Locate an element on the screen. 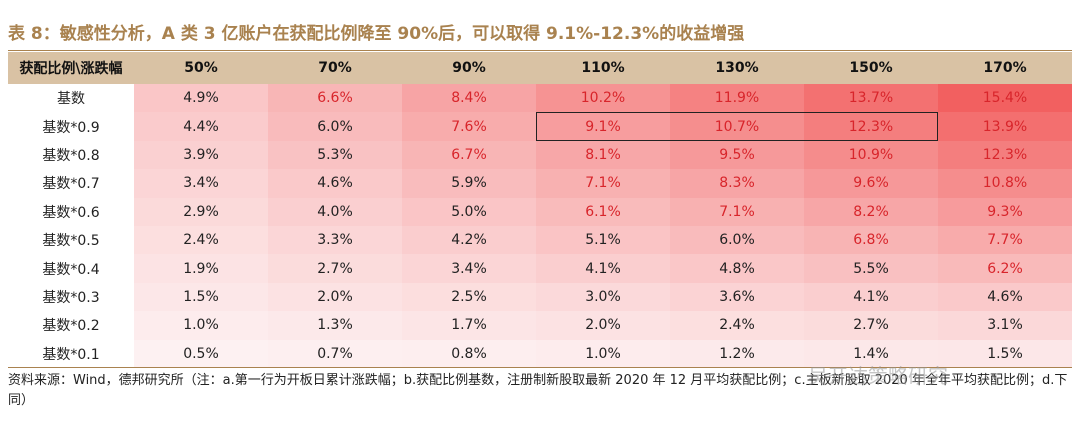 Image resolution: width=1080 pixels, height=423 pixels. table-cell: 4.0% is located at coordinates (335, 211).